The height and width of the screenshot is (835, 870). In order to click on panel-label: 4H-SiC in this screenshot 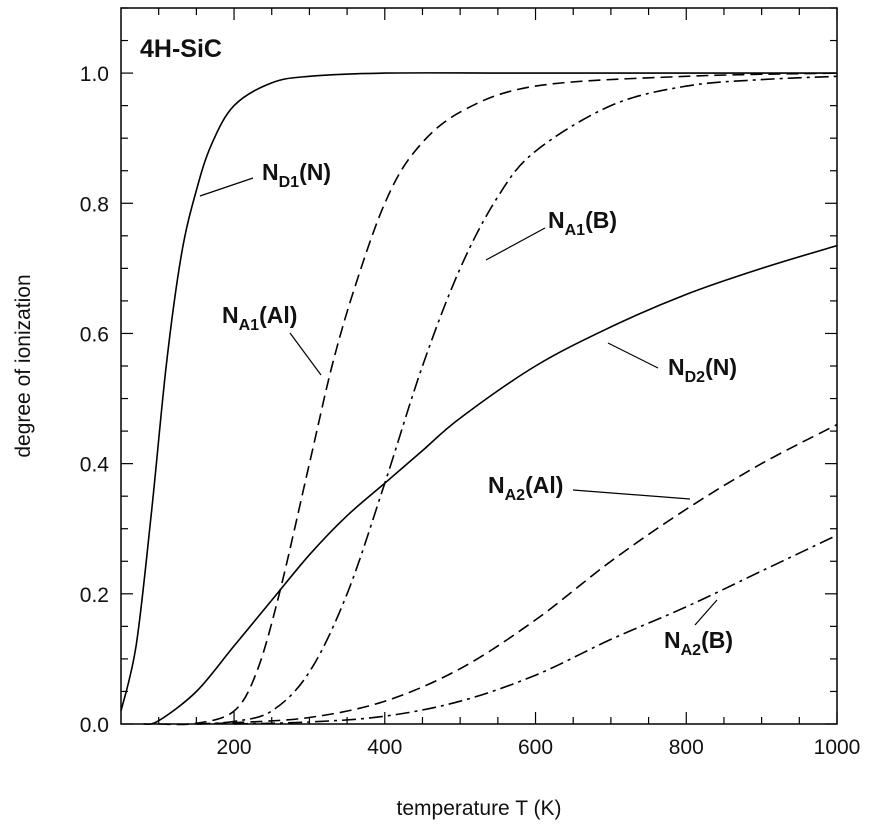, I will do `click(181, 49)`.